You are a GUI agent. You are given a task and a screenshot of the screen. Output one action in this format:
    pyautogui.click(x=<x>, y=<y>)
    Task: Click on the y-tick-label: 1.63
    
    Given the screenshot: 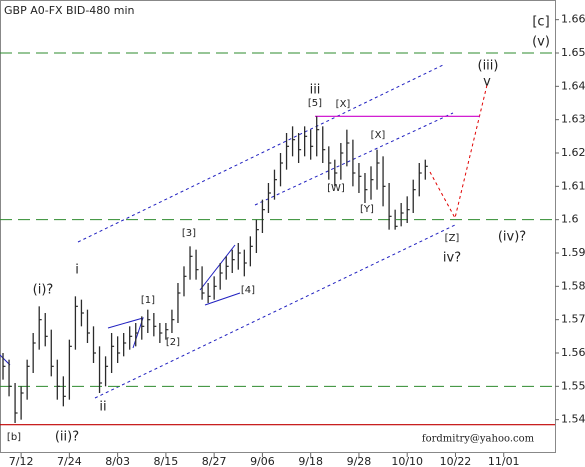 What is the action you would take?
    pyautogui.click(x=573, y=119)
    